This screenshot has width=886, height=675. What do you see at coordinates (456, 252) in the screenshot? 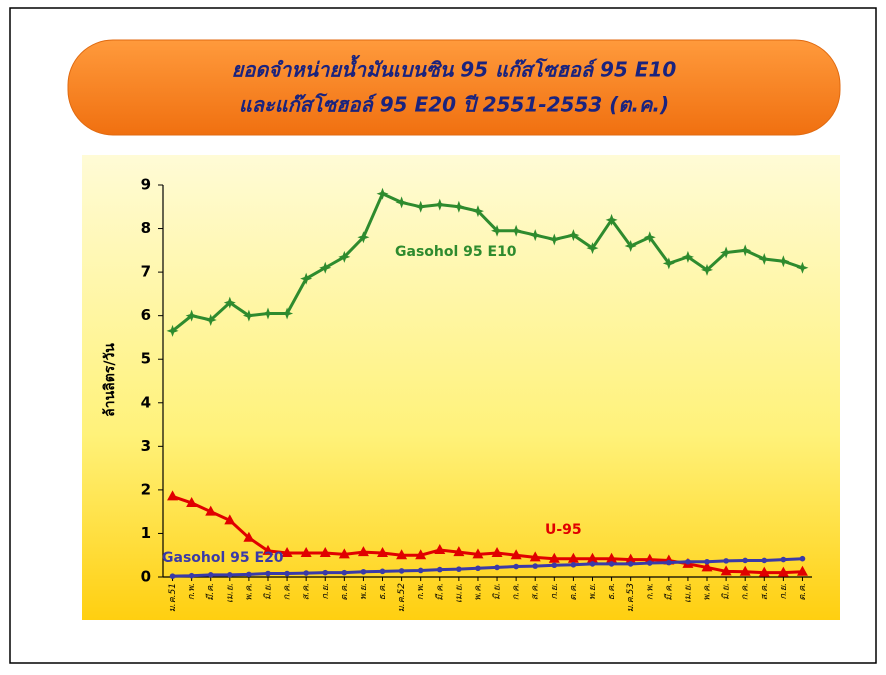
I see `series-label: Gasohol 95 E10` at bounding box center [456, 252].